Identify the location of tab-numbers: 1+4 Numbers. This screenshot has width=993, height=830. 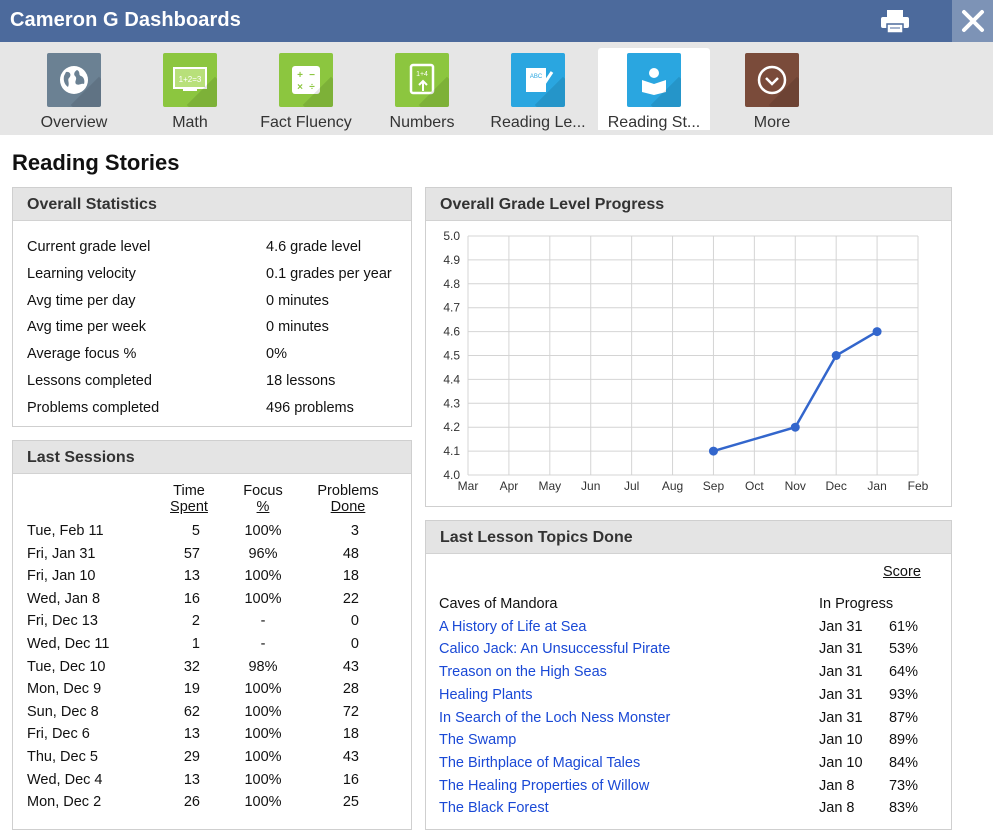
(422, 89).